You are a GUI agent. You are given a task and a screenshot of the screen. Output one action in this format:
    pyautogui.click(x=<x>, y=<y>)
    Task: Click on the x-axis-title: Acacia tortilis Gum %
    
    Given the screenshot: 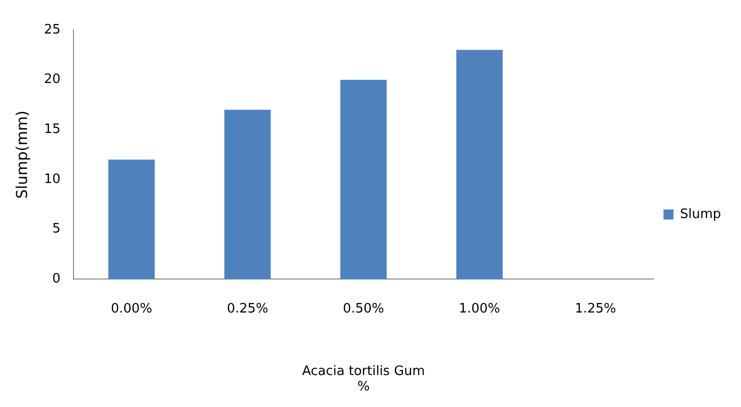 What is the action you would take?
    pyautogui.click(x=363, y=379)
    